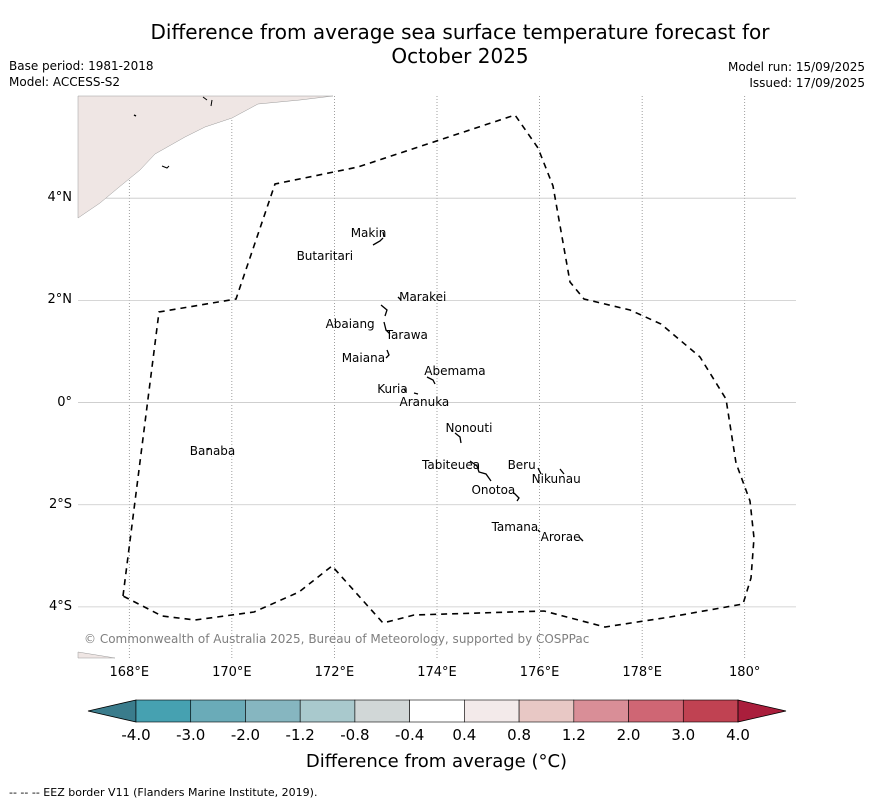 The image size is (873, 804). I want to click on island-shape-butaritari, so click(378, 241).